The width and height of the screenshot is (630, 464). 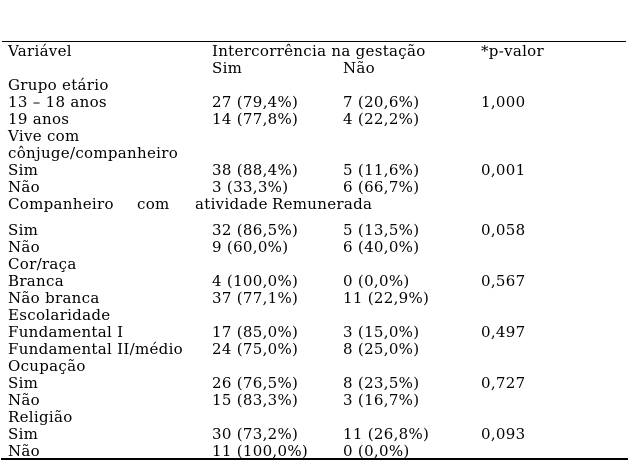 What do you see at coordinates (381, 187) in the screenshot?
I see `cell-no: 6 (66,7%)` at bounding box center [381, 187].